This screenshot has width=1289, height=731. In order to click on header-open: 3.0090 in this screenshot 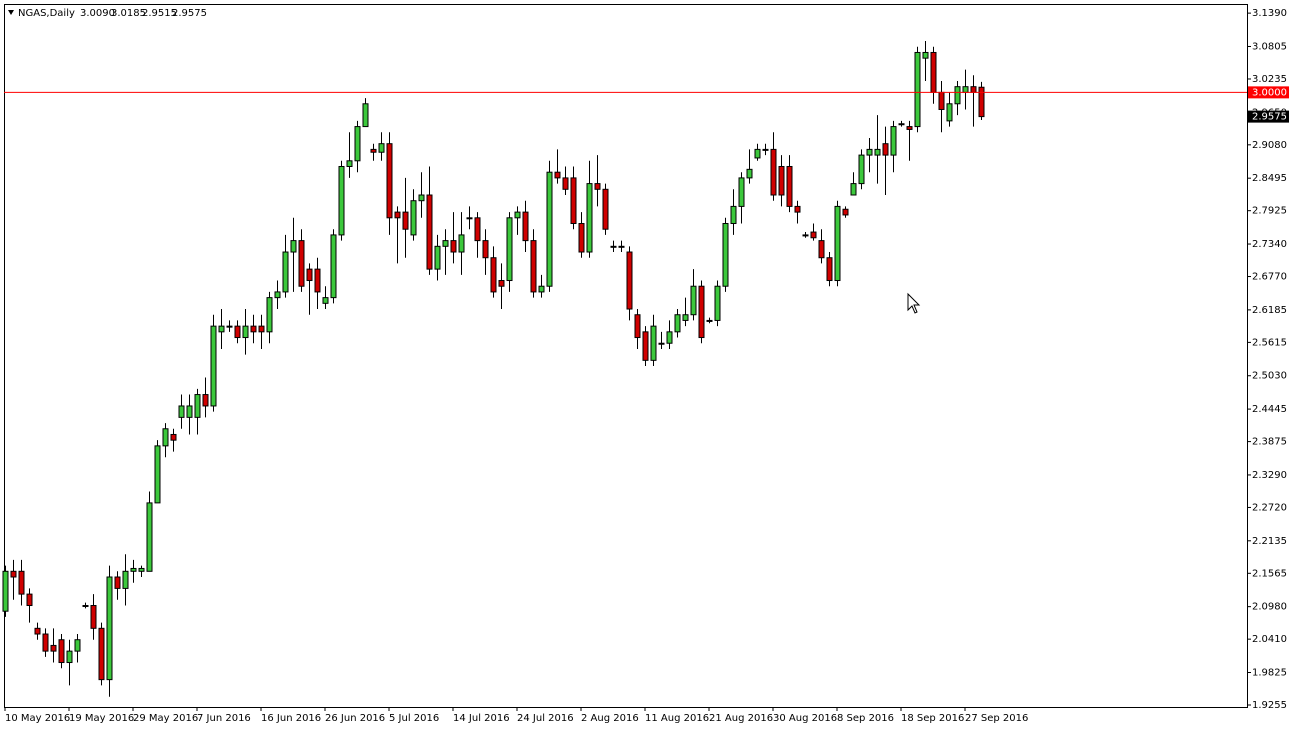, I will do `click(97, 13)`.